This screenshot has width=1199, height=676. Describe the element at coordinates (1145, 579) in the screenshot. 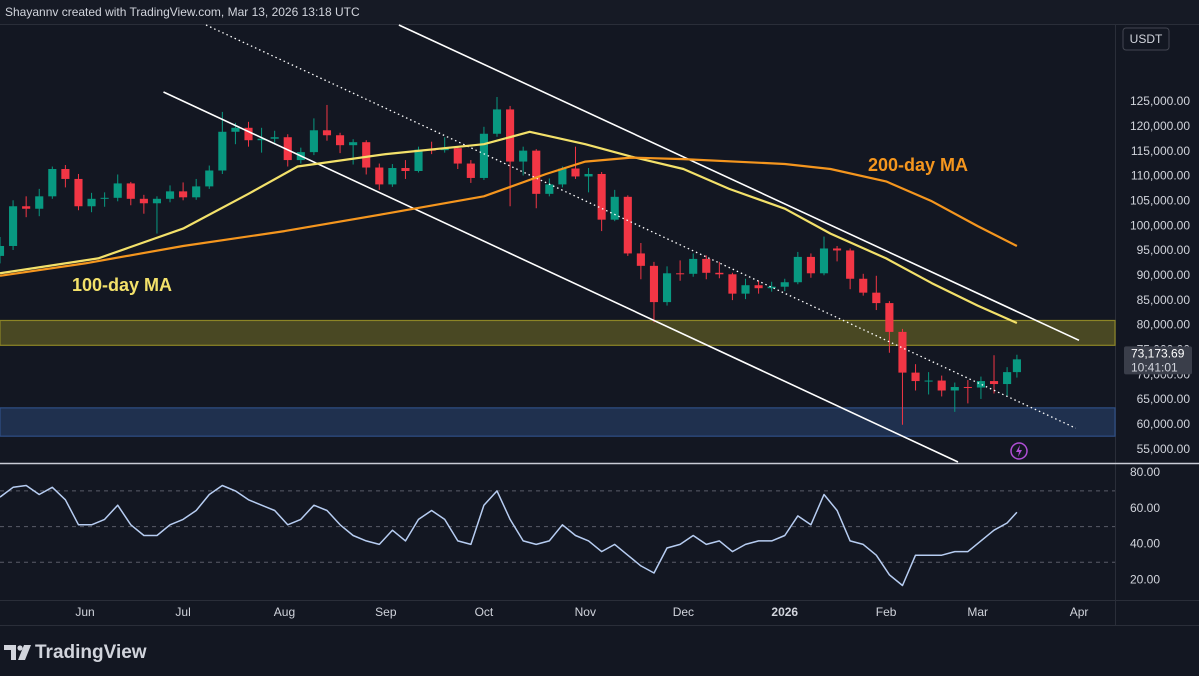

I see `y-tick-label: 20.00` at that location.